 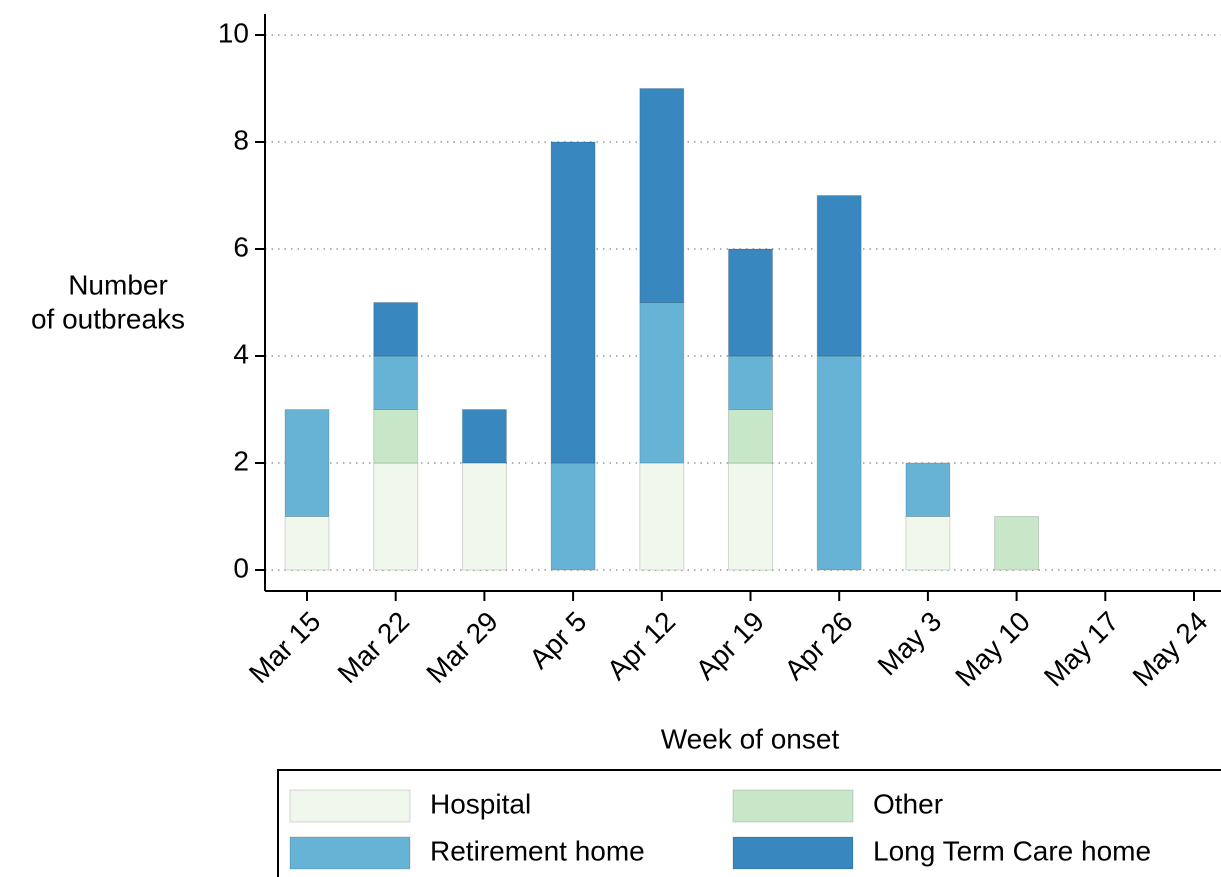 What do you see at coordinates (241, 460) in the screenshot?
I see `y-tick-label: 2` at bounding box center [241, 460].